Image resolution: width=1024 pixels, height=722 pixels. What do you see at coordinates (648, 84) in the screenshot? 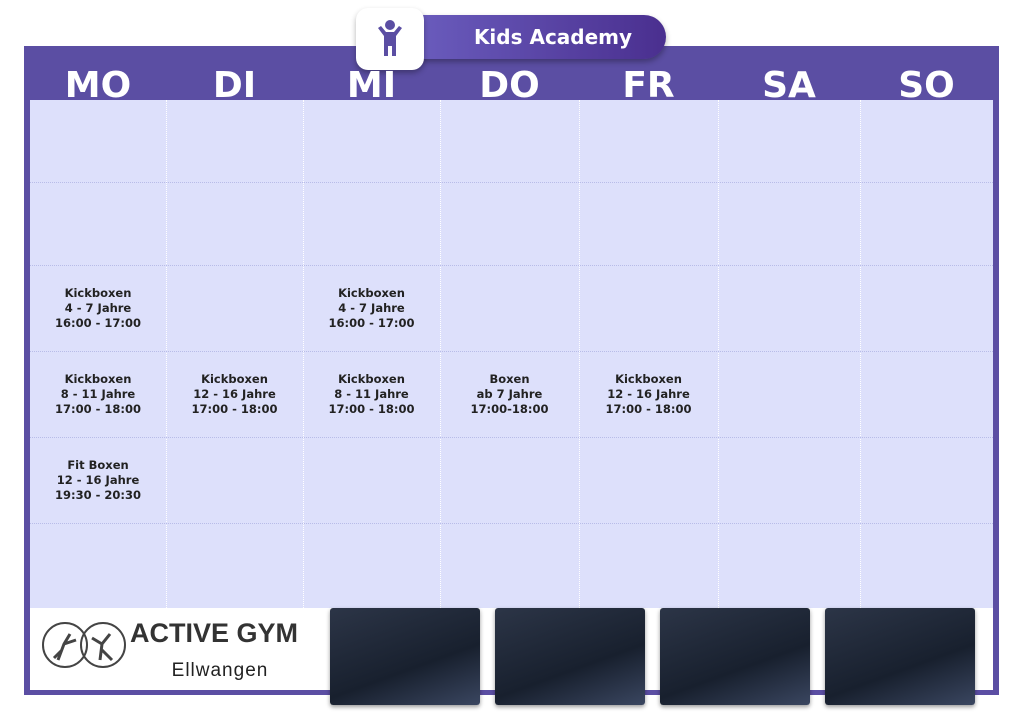
I see `day-label: FR` at bounding box center [648, 84].